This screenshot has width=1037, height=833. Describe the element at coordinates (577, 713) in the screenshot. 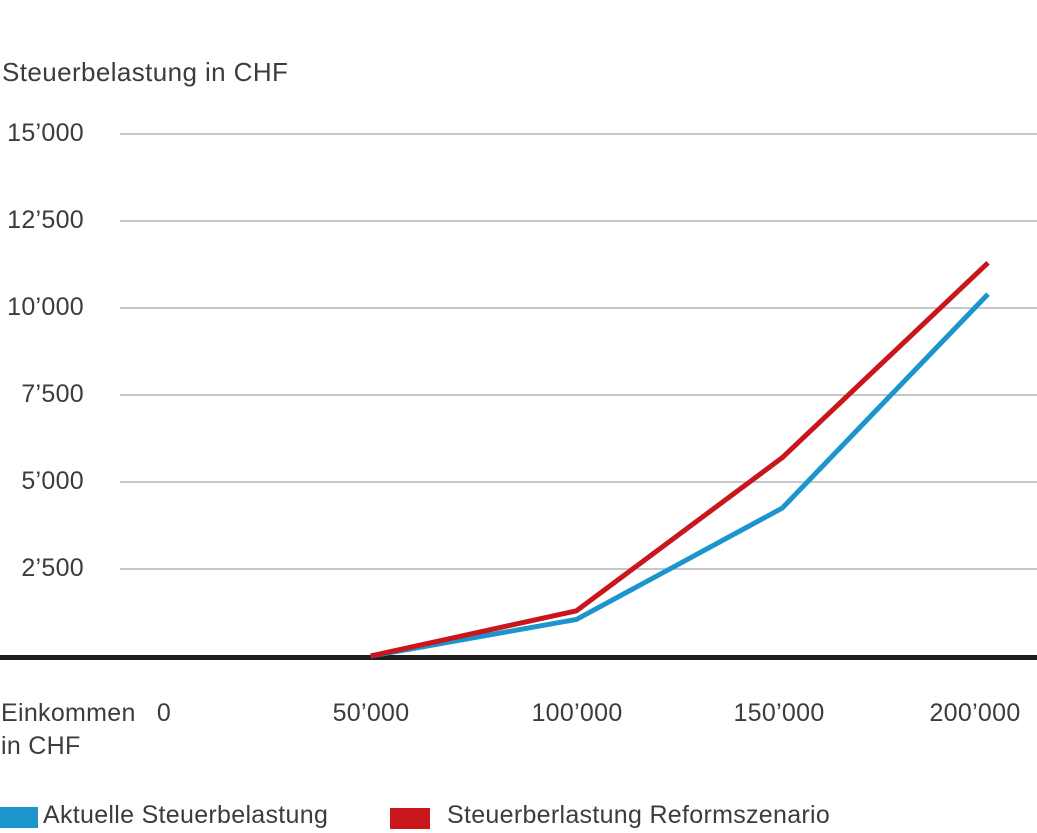

I see `x-tick-label-100000: 100’000` at that location.